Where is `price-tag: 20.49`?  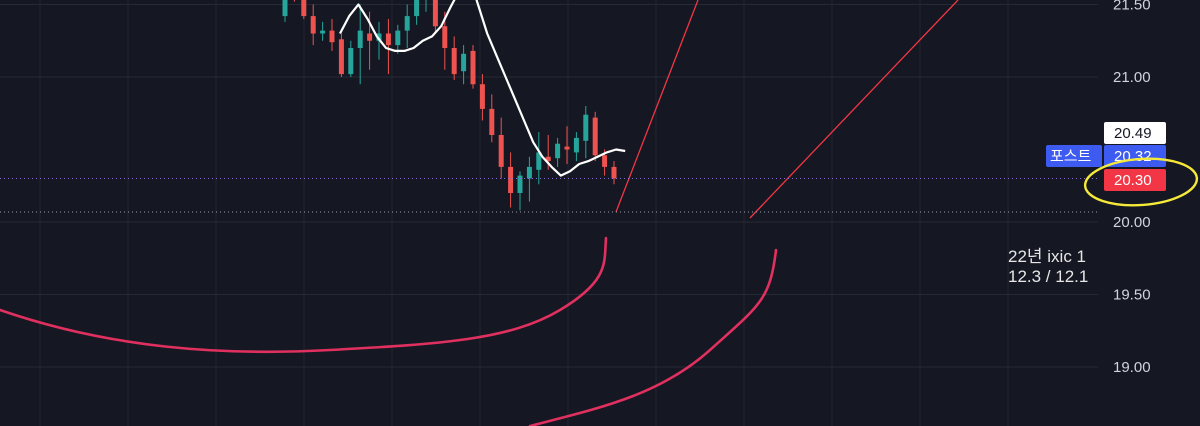 price-tag: 20.49 is located at coordinates (1135, 133).